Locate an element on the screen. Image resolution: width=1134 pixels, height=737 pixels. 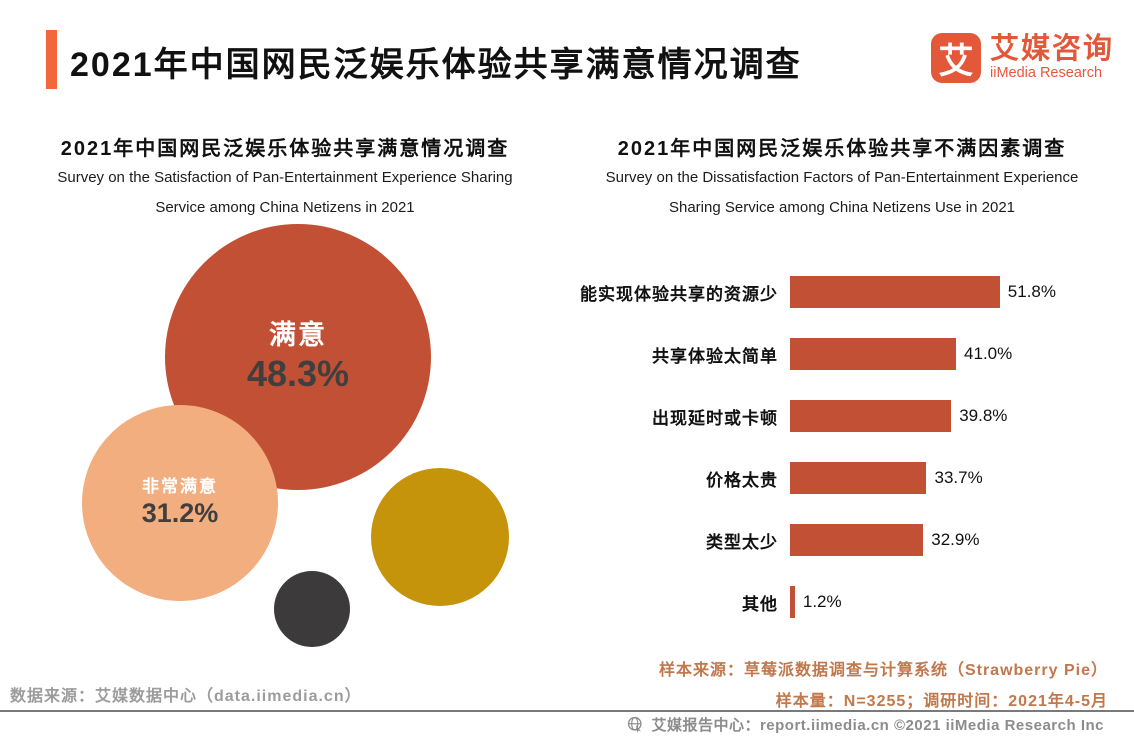
bubble-value: 48.3% is located at coordinates (298, 374).